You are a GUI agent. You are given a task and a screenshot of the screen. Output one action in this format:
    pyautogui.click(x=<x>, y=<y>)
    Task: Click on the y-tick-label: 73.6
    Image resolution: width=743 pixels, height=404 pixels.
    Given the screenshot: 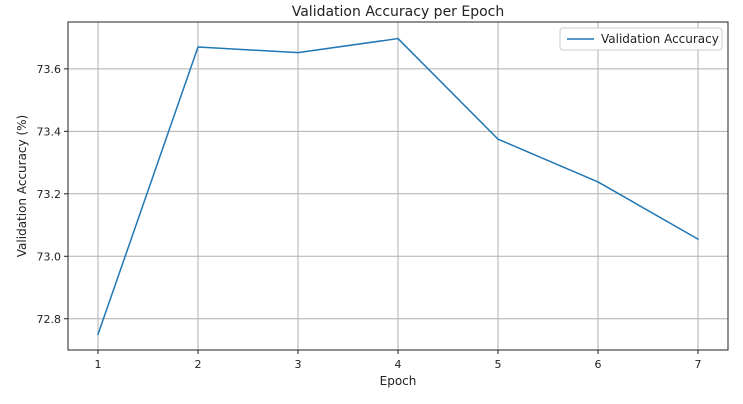 What is the action you would take?
    pyautogui.click(x=49, y=69)
    